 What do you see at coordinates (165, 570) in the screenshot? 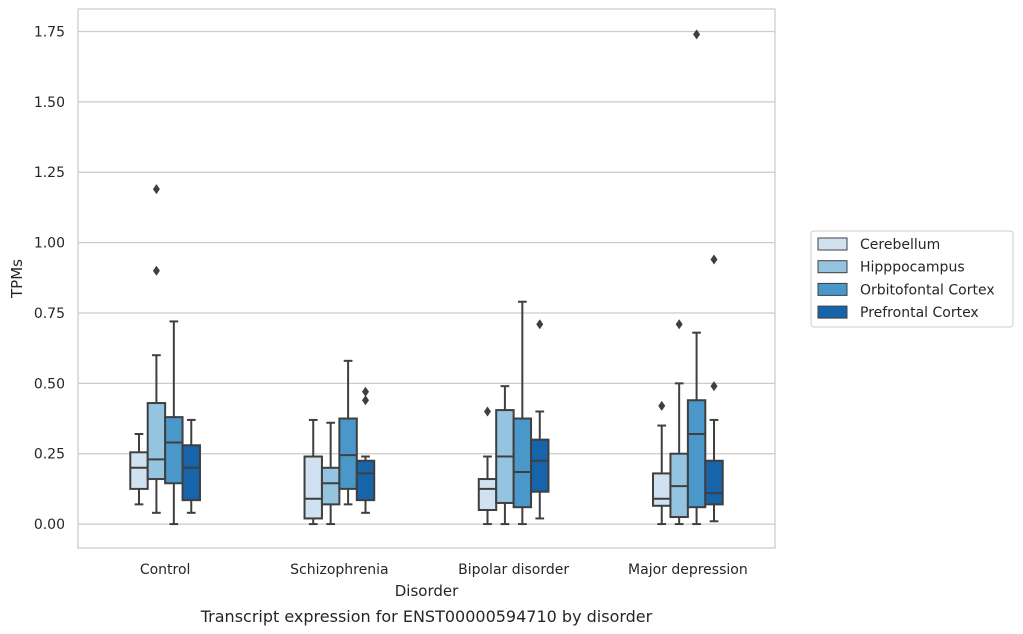
I see `x-tick-label: Control` at bounding box center [165, 570].